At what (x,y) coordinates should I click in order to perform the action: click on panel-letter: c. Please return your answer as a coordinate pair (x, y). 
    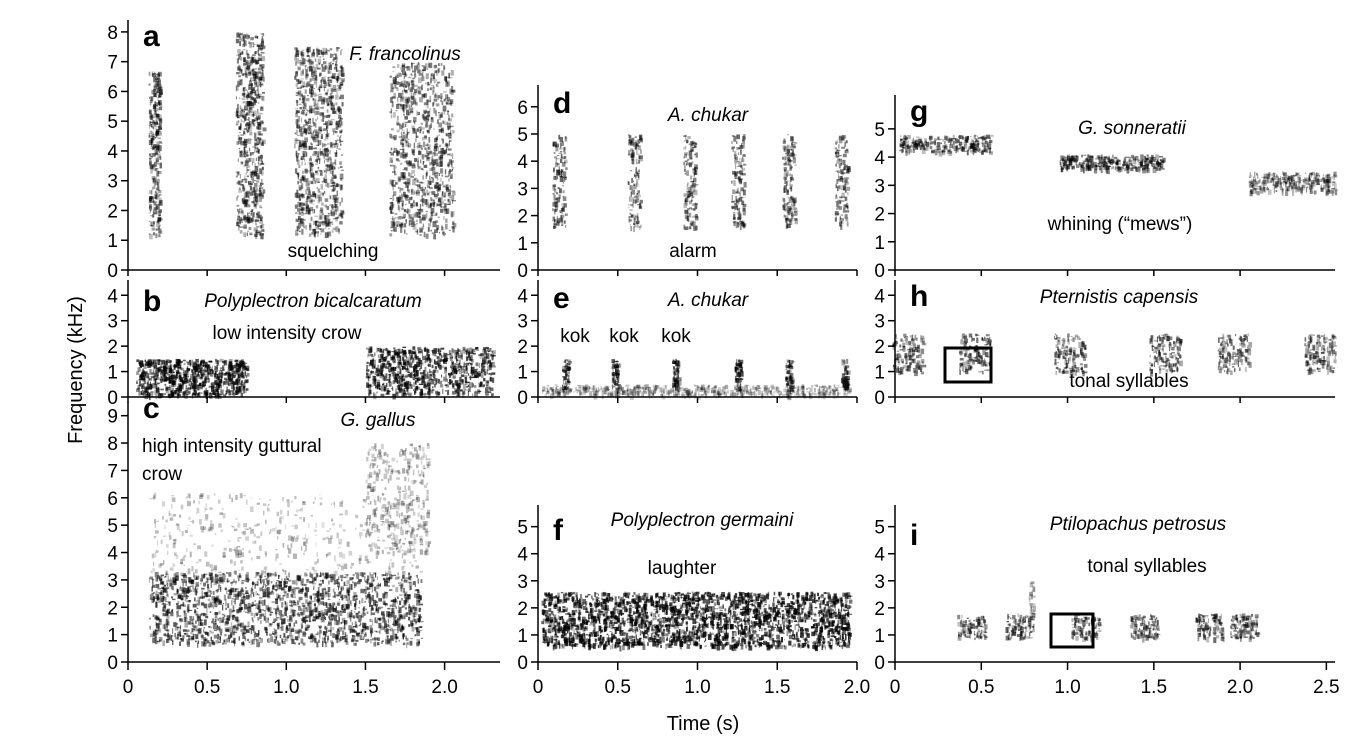
    Looking at the image, I should click on (151, 408).